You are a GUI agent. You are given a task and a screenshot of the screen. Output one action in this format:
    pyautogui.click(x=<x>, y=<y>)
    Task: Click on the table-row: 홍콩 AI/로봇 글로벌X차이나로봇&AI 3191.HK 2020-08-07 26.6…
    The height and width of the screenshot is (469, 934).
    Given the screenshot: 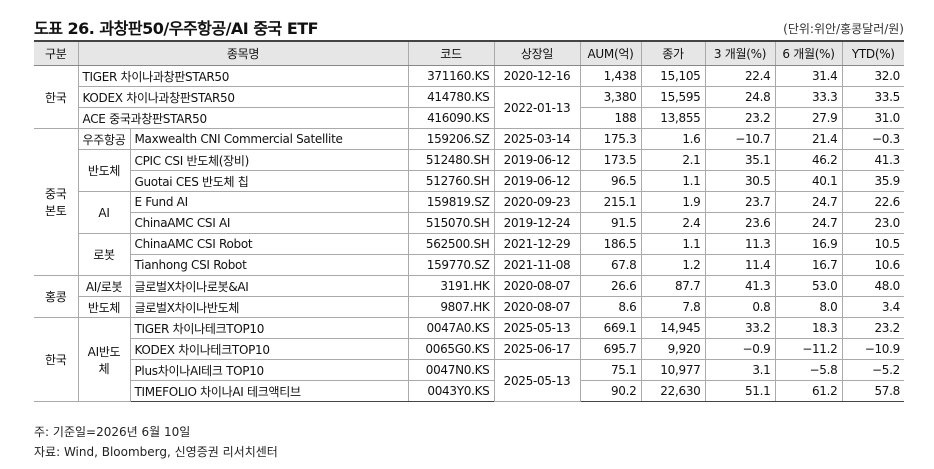 What is the action you would take?
    pyautogui.click(x=469, y=296)
    